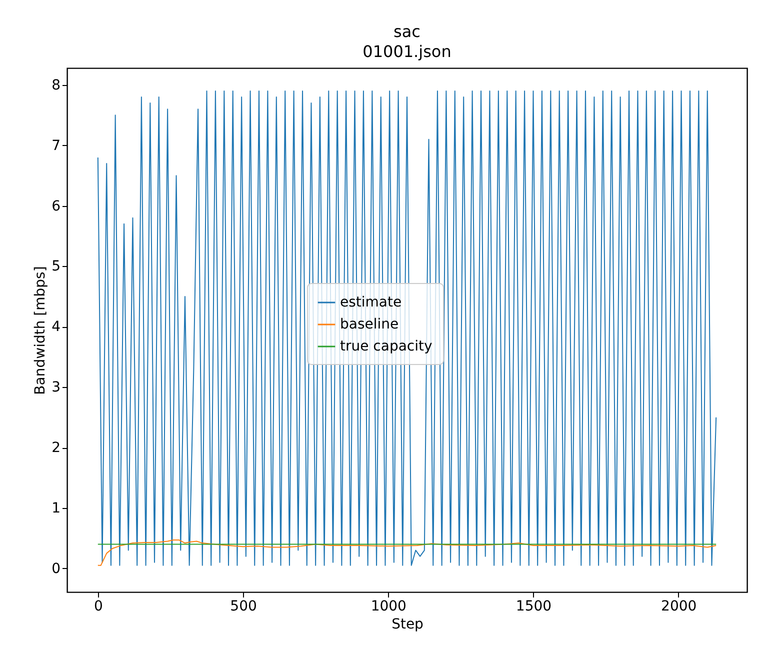 The image size is (761, 658). I want to click on chart-title: sac, so click(407, 31).